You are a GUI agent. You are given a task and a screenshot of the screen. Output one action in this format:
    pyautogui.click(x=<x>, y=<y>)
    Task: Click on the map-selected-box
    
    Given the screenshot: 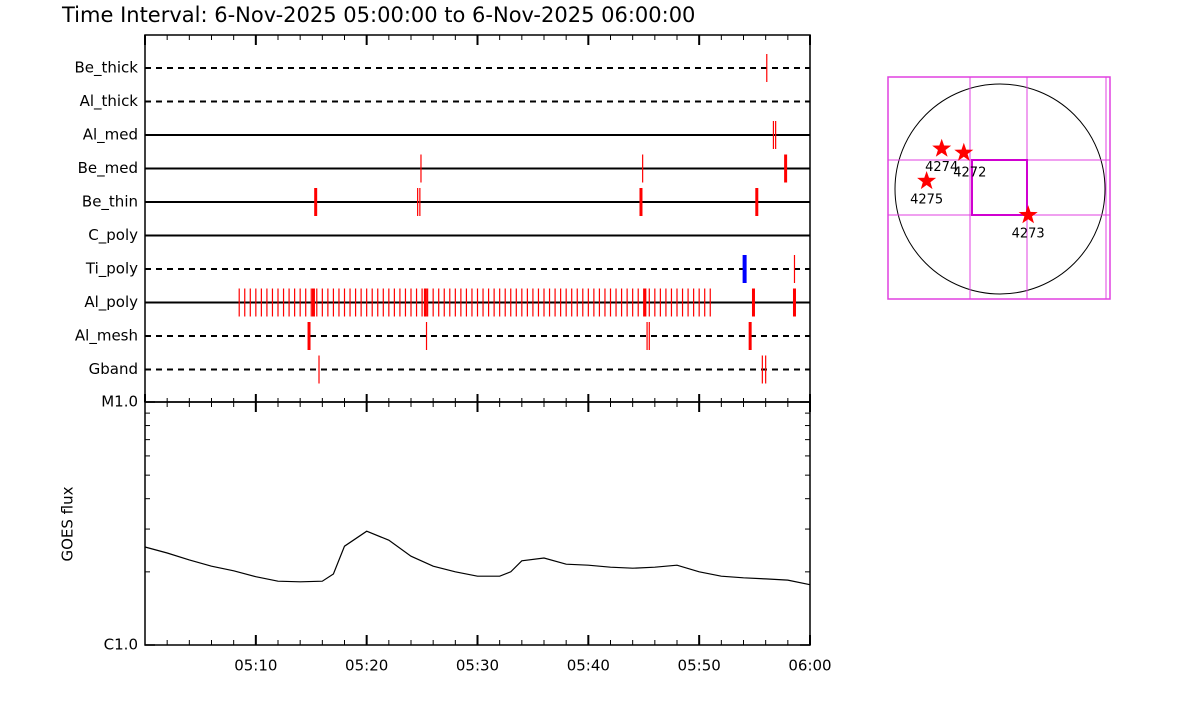 What is the action you would take?
    pyautogui.click(x=999, y=187)
    